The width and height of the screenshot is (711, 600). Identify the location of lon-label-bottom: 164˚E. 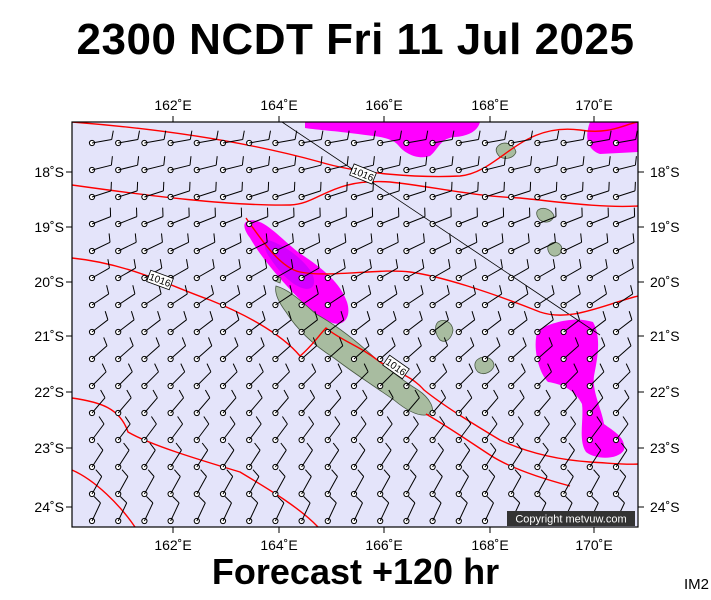
(278, 545).